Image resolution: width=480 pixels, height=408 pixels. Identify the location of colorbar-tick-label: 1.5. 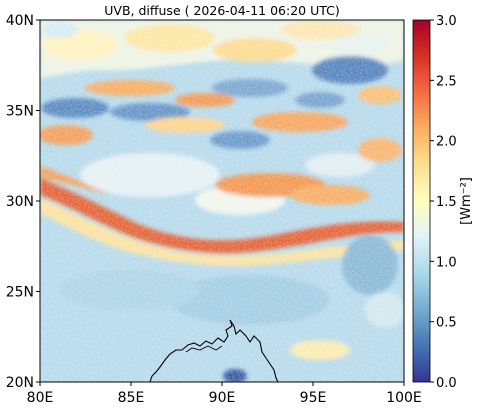
(446, 202).